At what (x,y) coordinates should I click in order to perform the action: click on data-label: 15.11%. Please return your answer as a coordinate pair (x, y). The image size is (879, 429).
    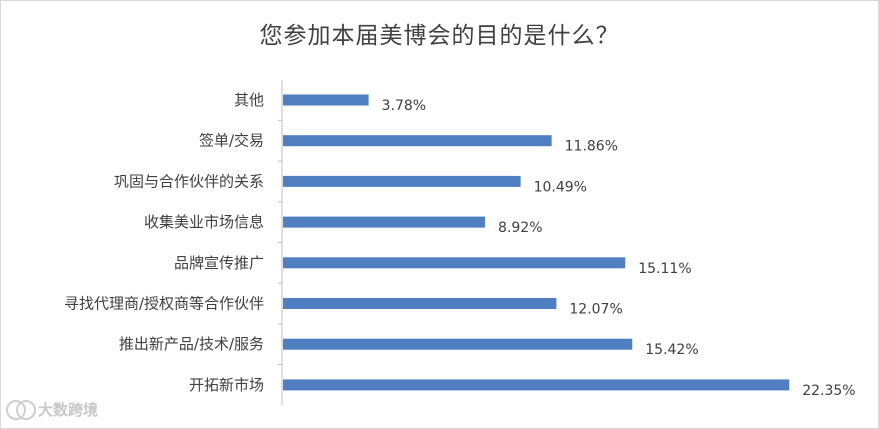
    Looking at the image, I should click on (664, 269).